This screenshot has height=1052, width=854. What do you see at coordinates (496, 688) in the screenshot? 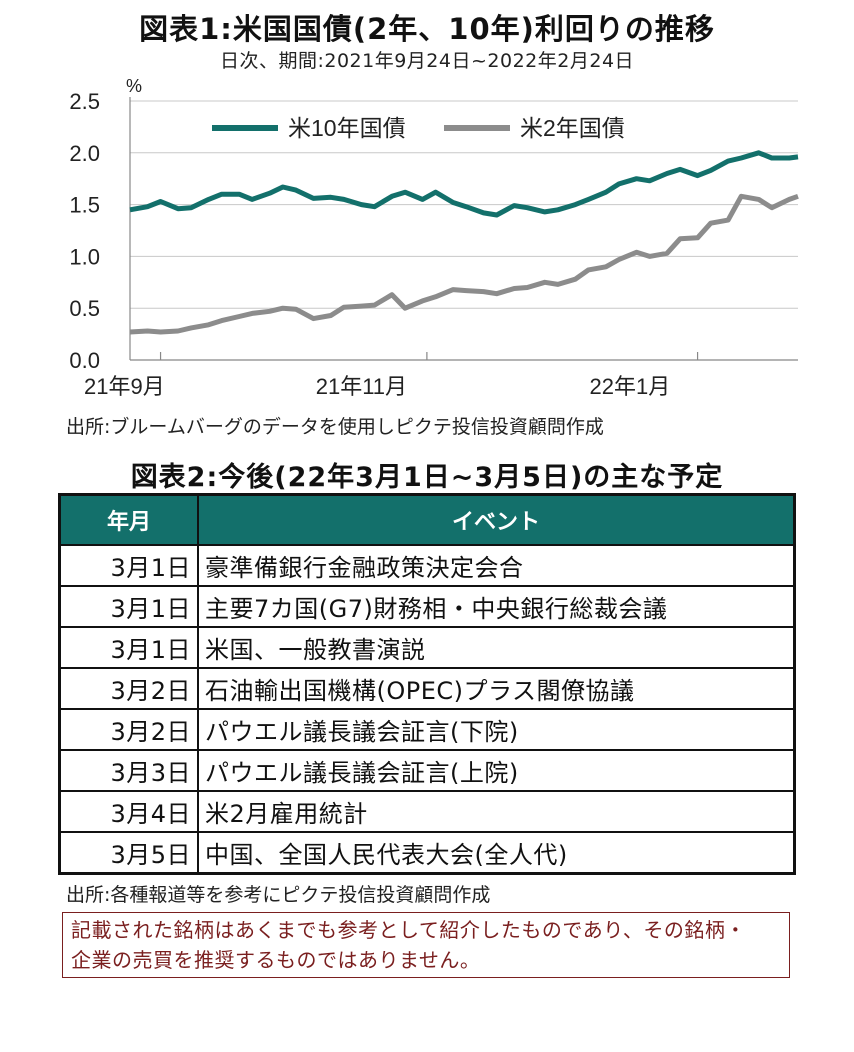
I see `row-event: 石油輸出国機構(OPEC)プラス閣僚協議` at bounding box center [496, 688].